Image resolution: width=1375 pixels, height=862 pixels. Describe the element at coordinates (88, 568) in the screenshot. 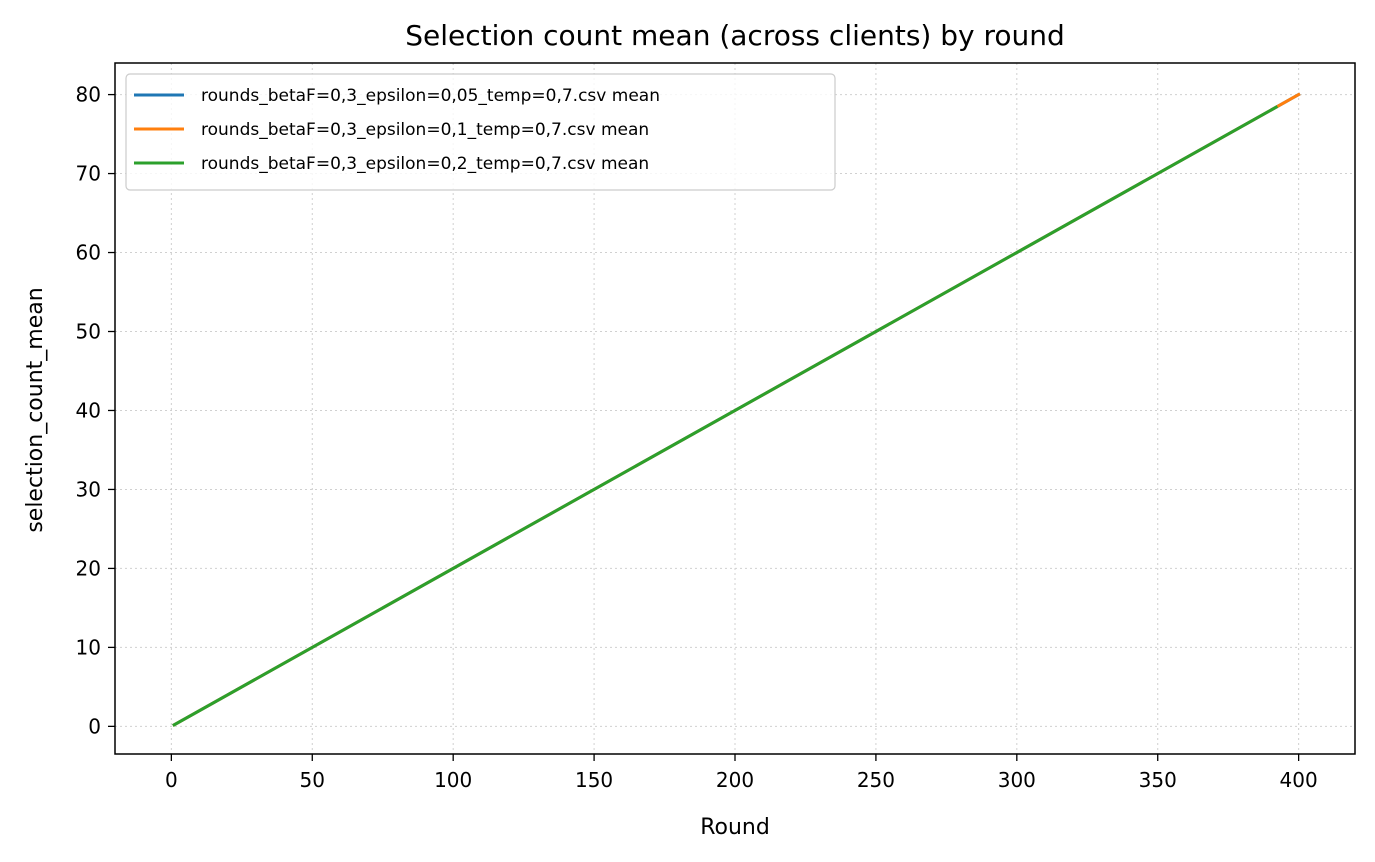

I see `y-tick-label: 20` at that location.